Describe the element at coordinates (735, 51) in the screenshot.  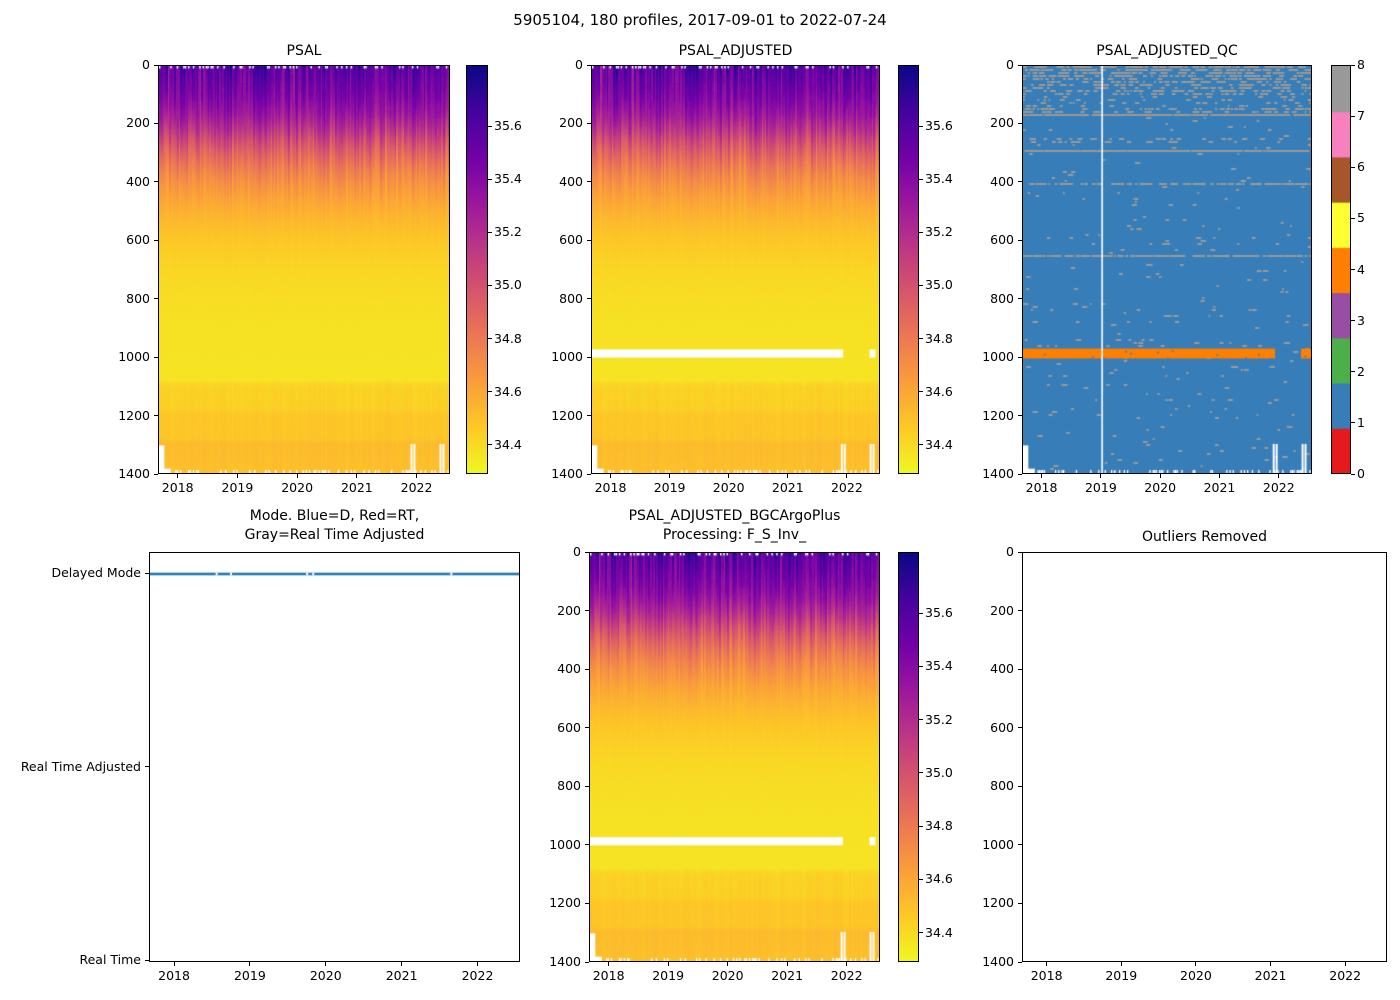
I see `psal-adjusted-title: PSAL_ADJUSTED` at that location.